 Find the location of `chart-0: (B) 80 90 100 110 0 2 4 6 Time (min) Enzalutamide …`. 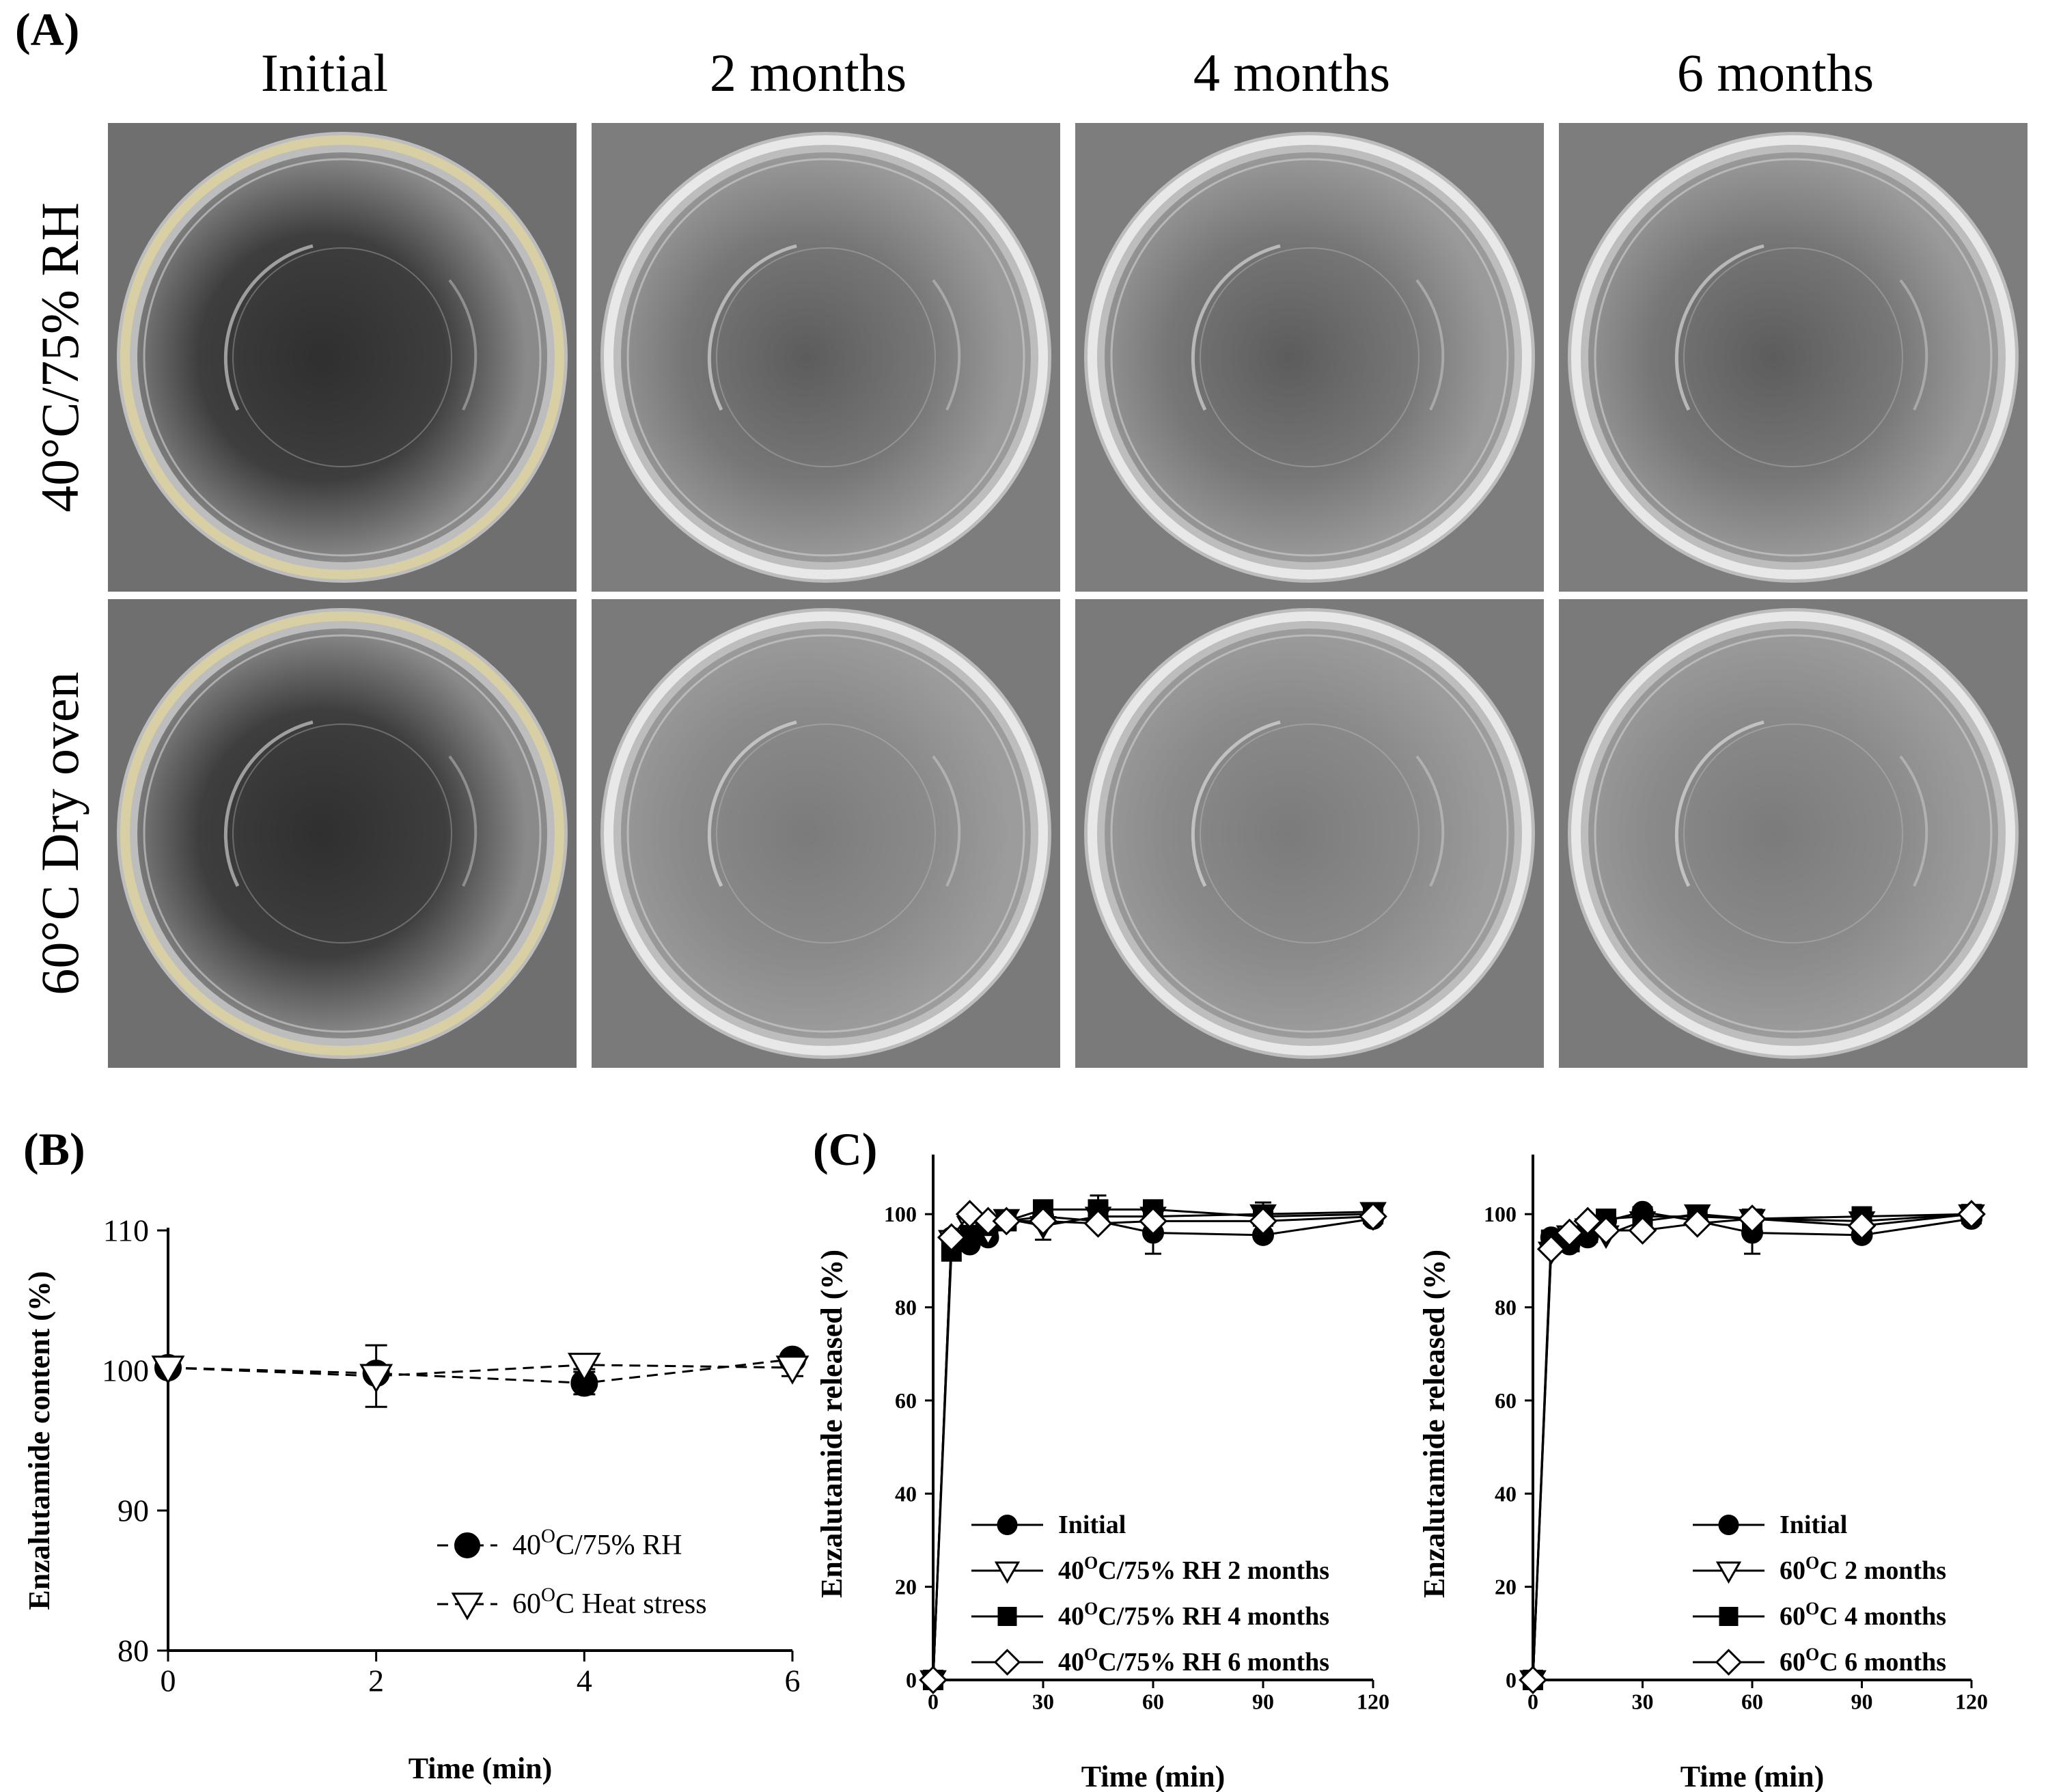

chart-0: (B) 80 90 100 110 0 2 4 6 Time (min) Enzalutamide … is located at coordinates (416, 1454).